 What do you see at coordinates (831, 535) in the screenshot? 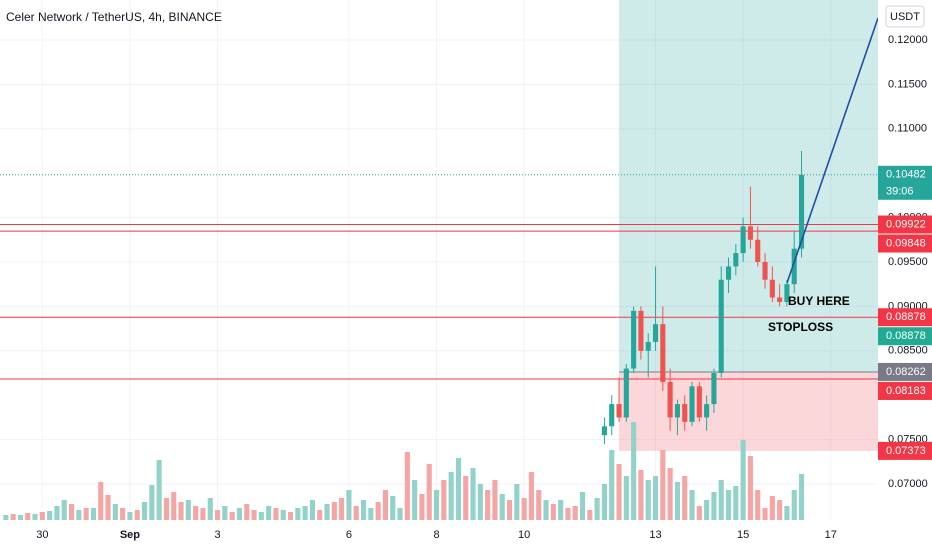
I see `x-tick-label: 17` at bounding box center [831, 535].